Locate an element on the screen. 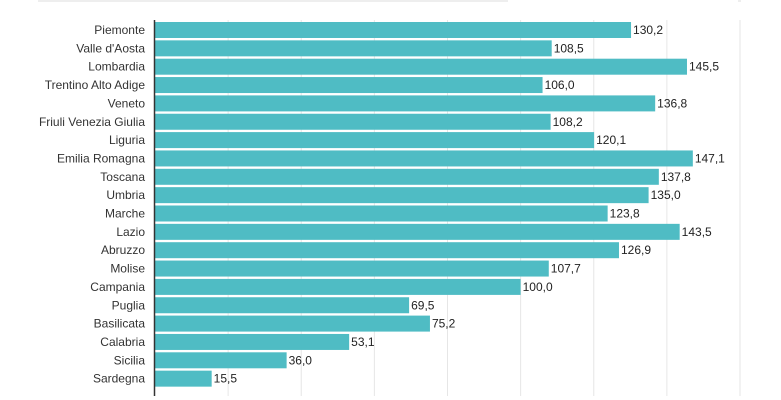 This screenshot has width=781, height=400. value-label: 126,9 is located at coordinates (636, 250).